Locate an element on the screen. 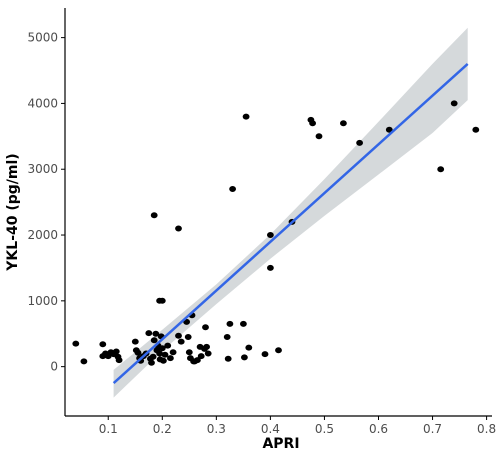  y-axis-ticks: 0 1000 2000 3000 4000 5000 is located at coordinates (46, 202).